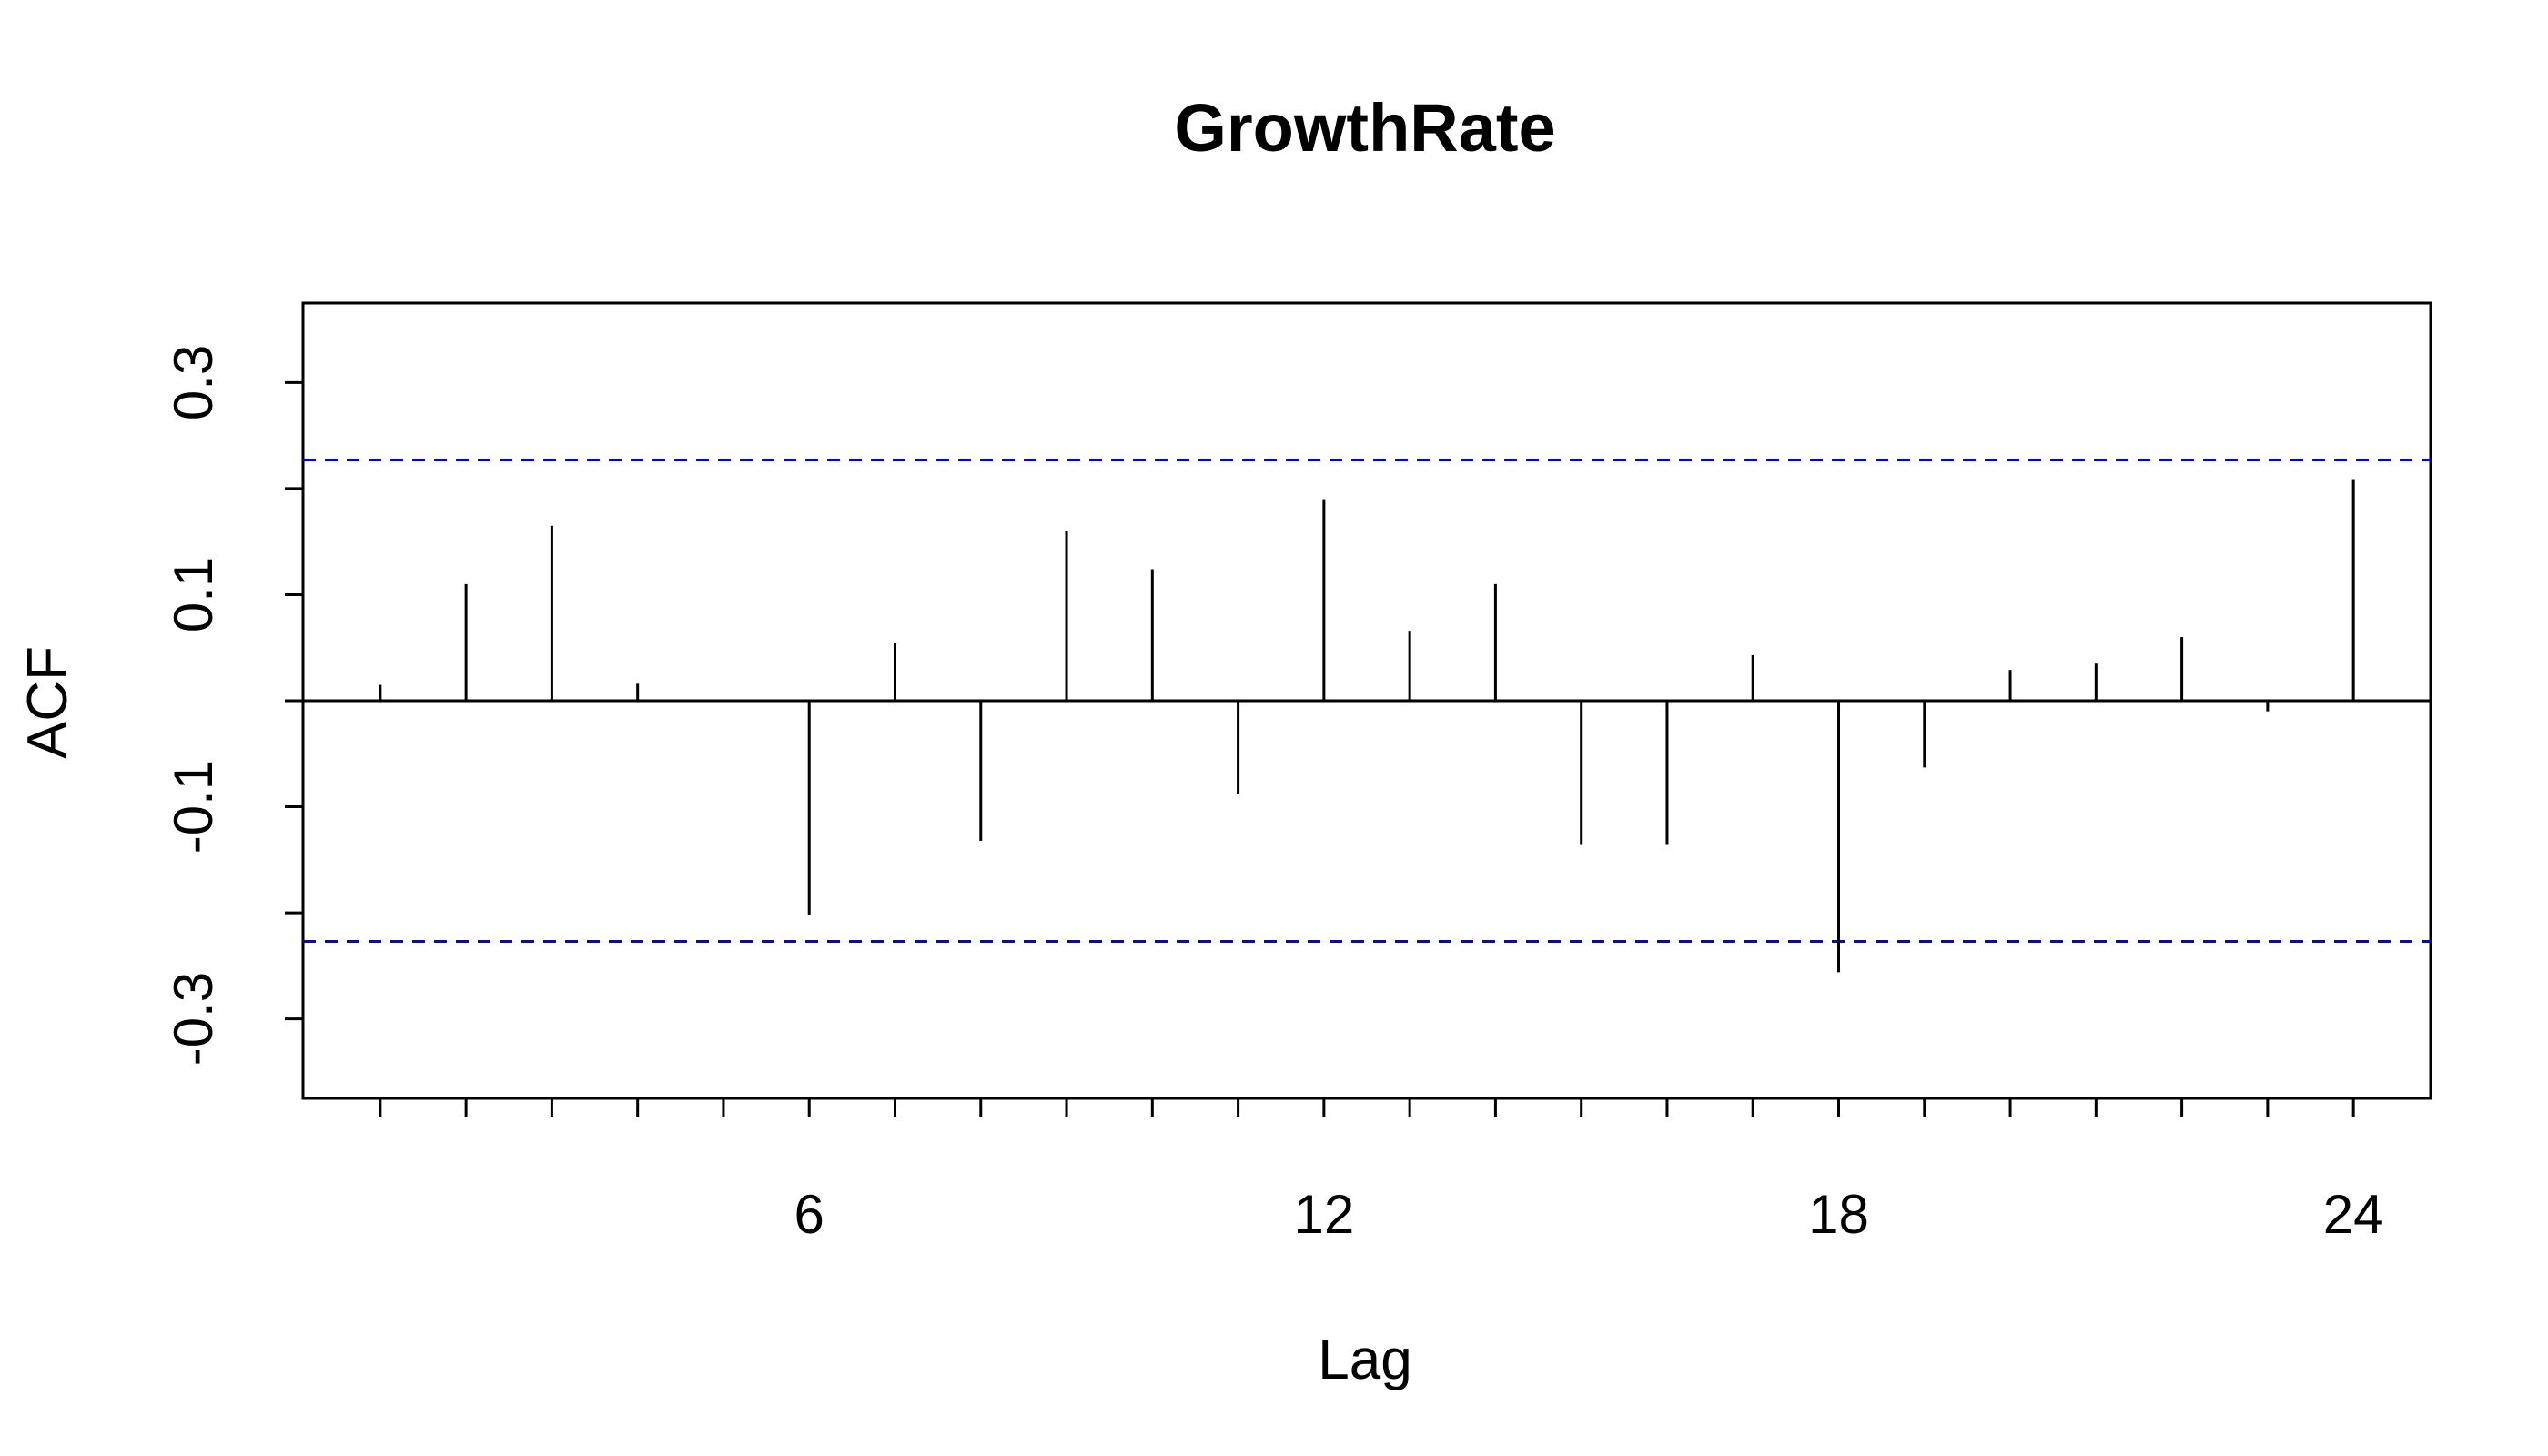 The height and width of the screenshot is (1456, 2548). What do you see at coordinates (194, 1019) in the screenshot?
I see `y-tick-label: -0.3` at bounding box center [194, 1019].